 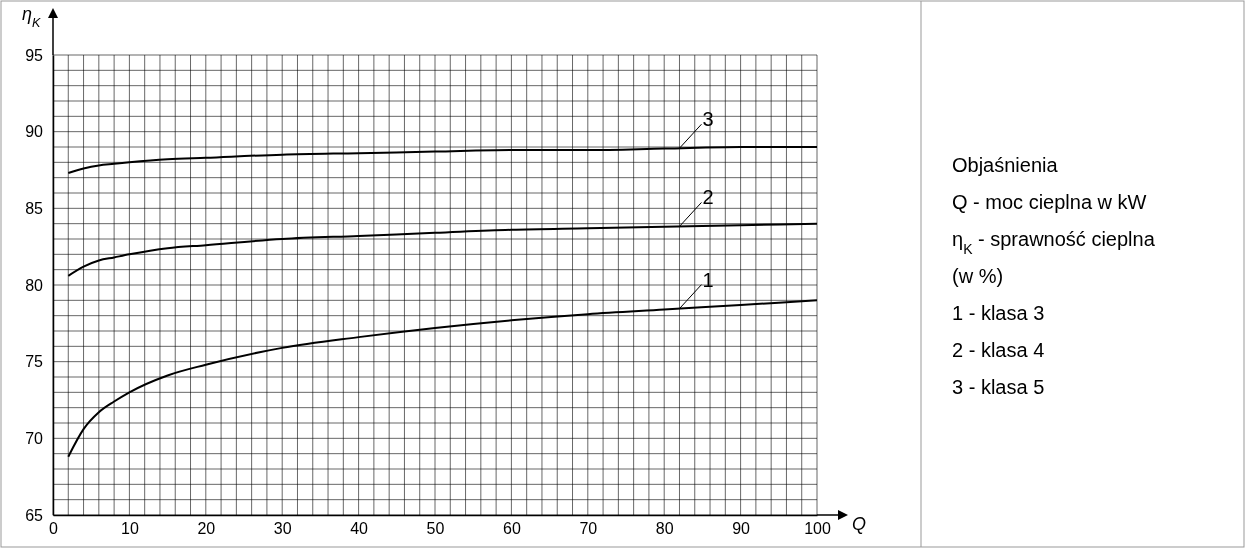 I want to click on y-tick-label: 75, so click(x=34, y=362).